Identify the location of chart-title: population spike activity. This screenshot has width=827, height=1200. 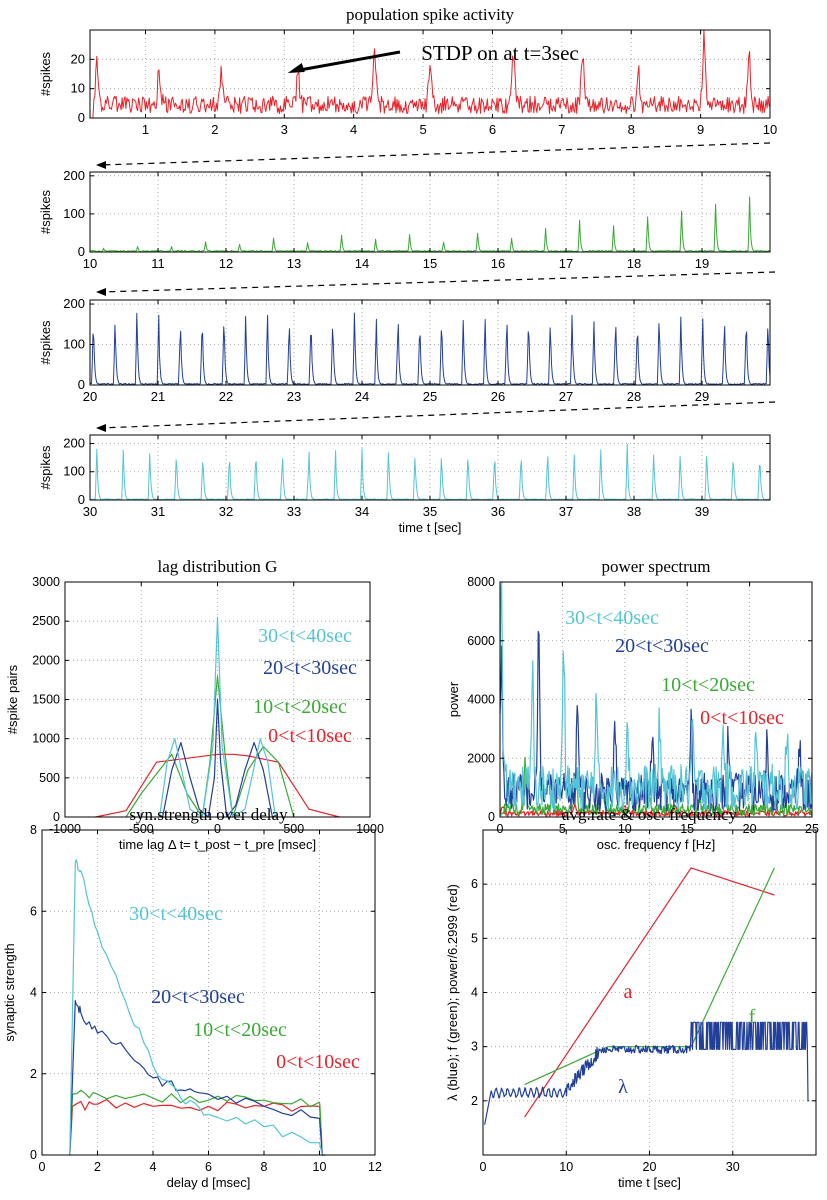
(430, 14).